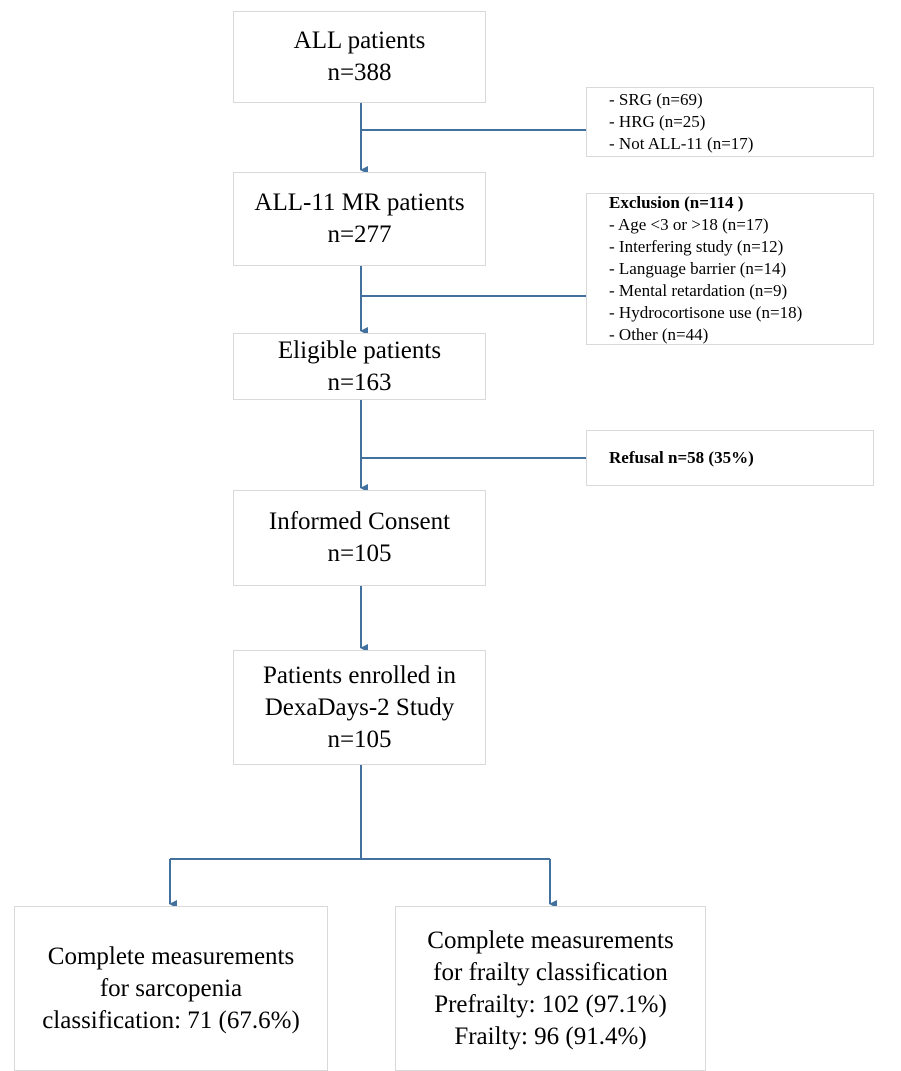  I want to click on exclusion-item: - Age <3 or >18 (n=17), so click(689, 224).